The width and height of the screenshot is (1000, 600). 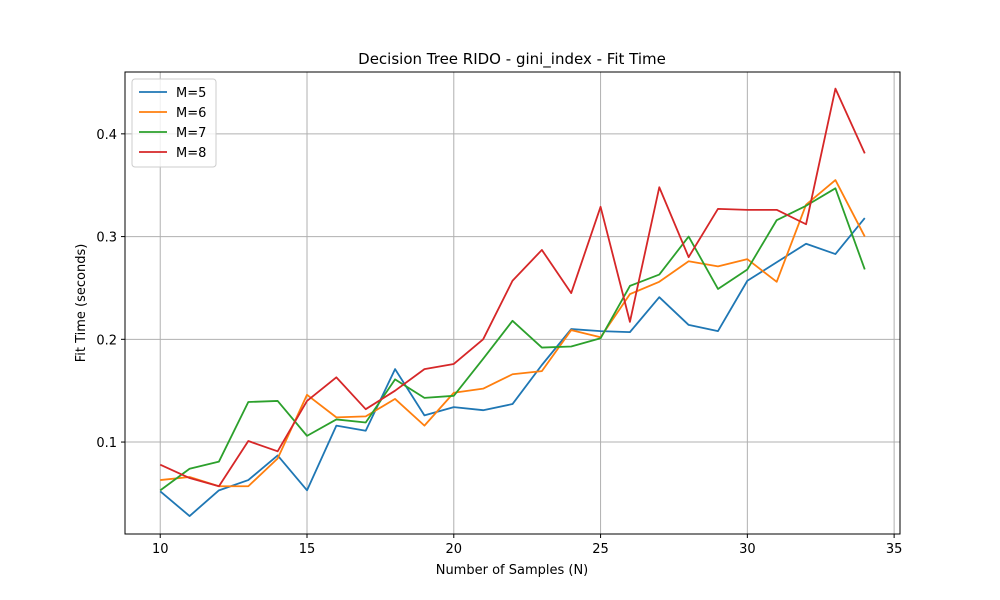 I want to click on x-axis-label: Number of Samples (N), so click(x=512, y=570).